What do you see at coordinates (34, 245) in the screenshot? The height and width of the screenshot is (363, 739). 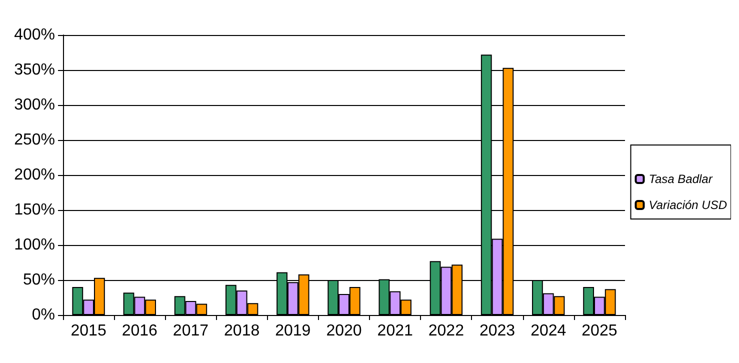 I see `y-tick-label: 100%` at bounding box center [34, 245].